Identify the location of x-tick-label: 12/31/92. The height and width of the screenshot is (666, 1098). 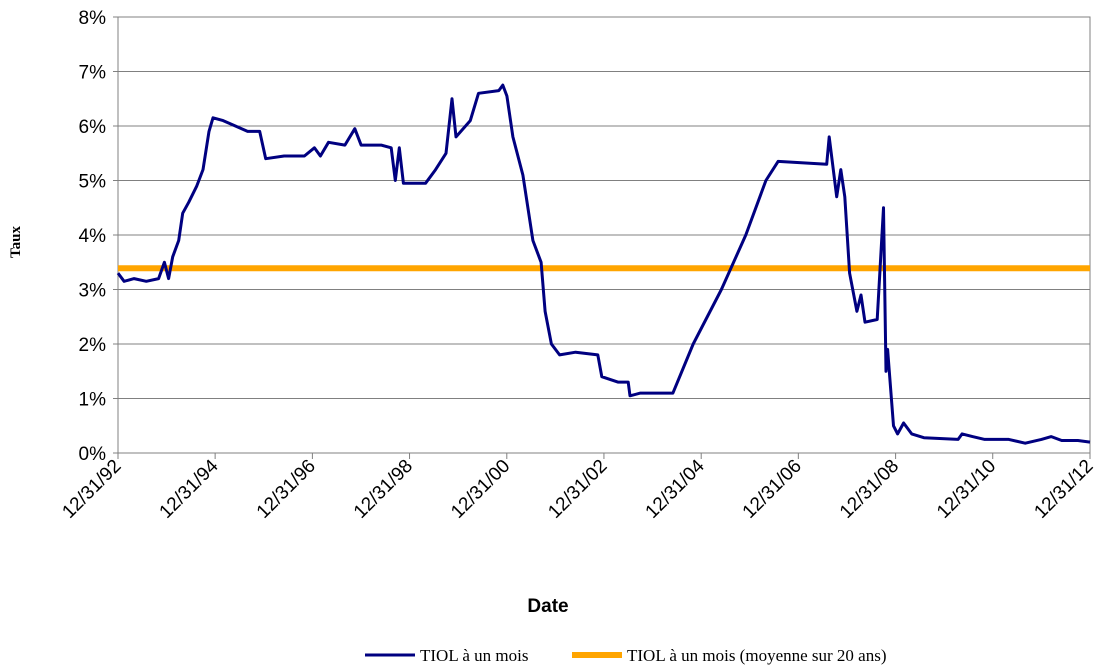
(91, 489).